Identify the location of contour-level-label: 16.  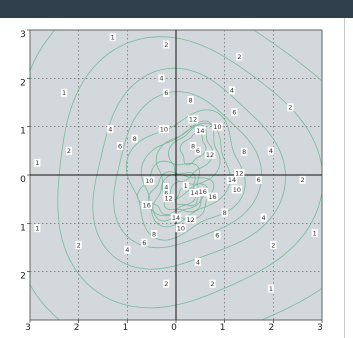
(202, 191).